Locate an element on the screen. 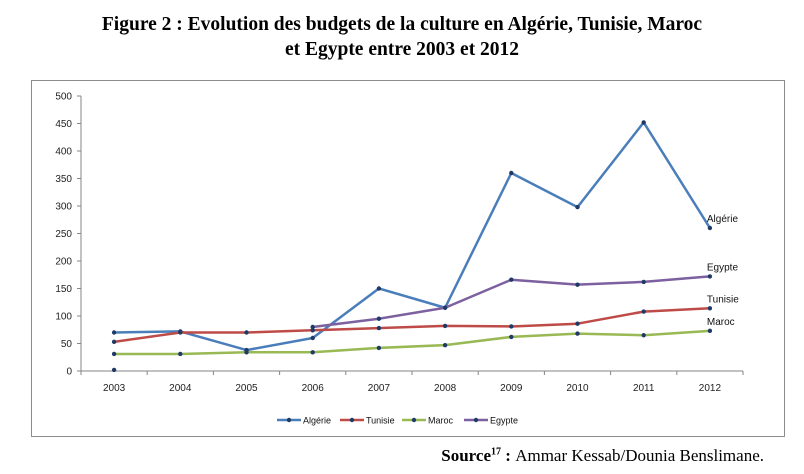 The image size is (804, 474). x-tick-label: 2008 is located at coordinates (445, 388).